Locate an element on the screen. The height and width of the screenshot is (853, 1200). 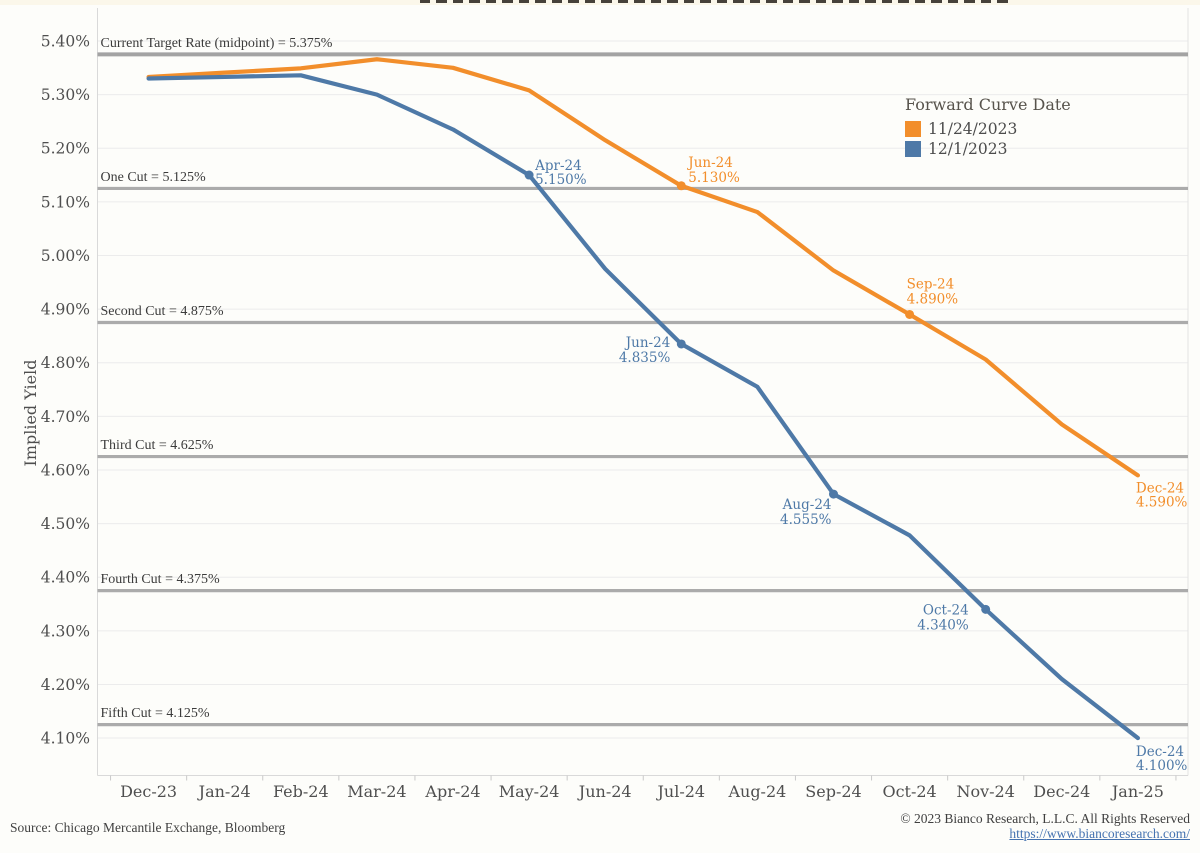
reference-line-label: Fifth Cut = 4.125% is located at coordinates (155, 713).